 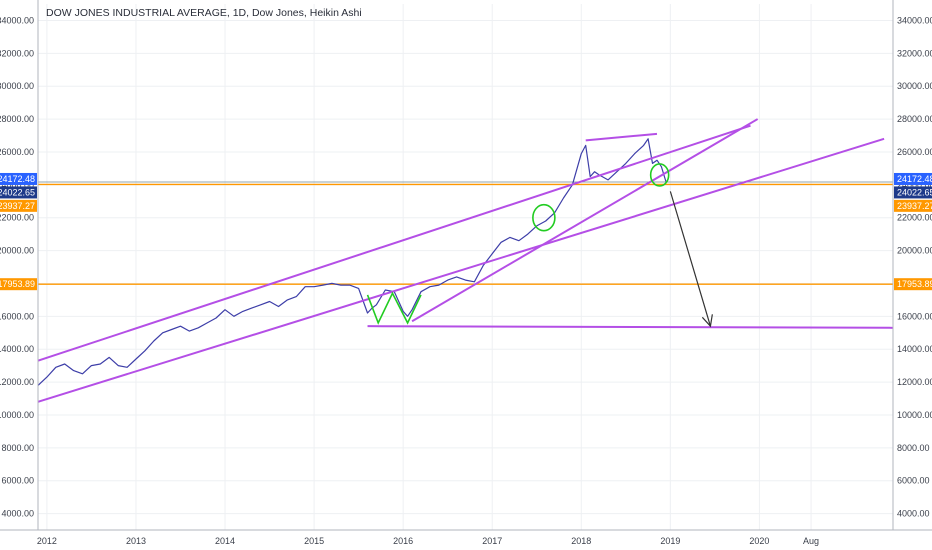 I want to click on price-tag-left: 24172.48, so click(x=18, y=178).